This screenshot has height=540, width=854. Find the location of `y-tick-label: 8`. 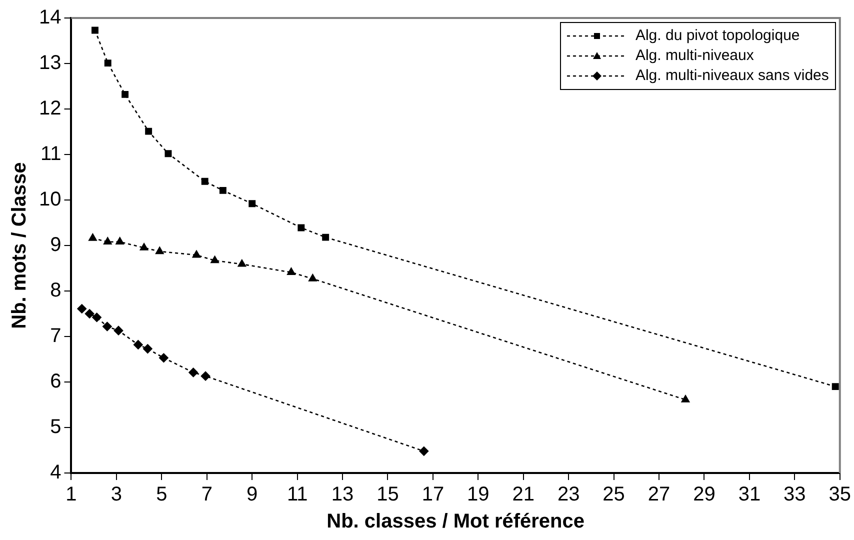

y-tick-label: 8 is located at coordinates (56, 291).